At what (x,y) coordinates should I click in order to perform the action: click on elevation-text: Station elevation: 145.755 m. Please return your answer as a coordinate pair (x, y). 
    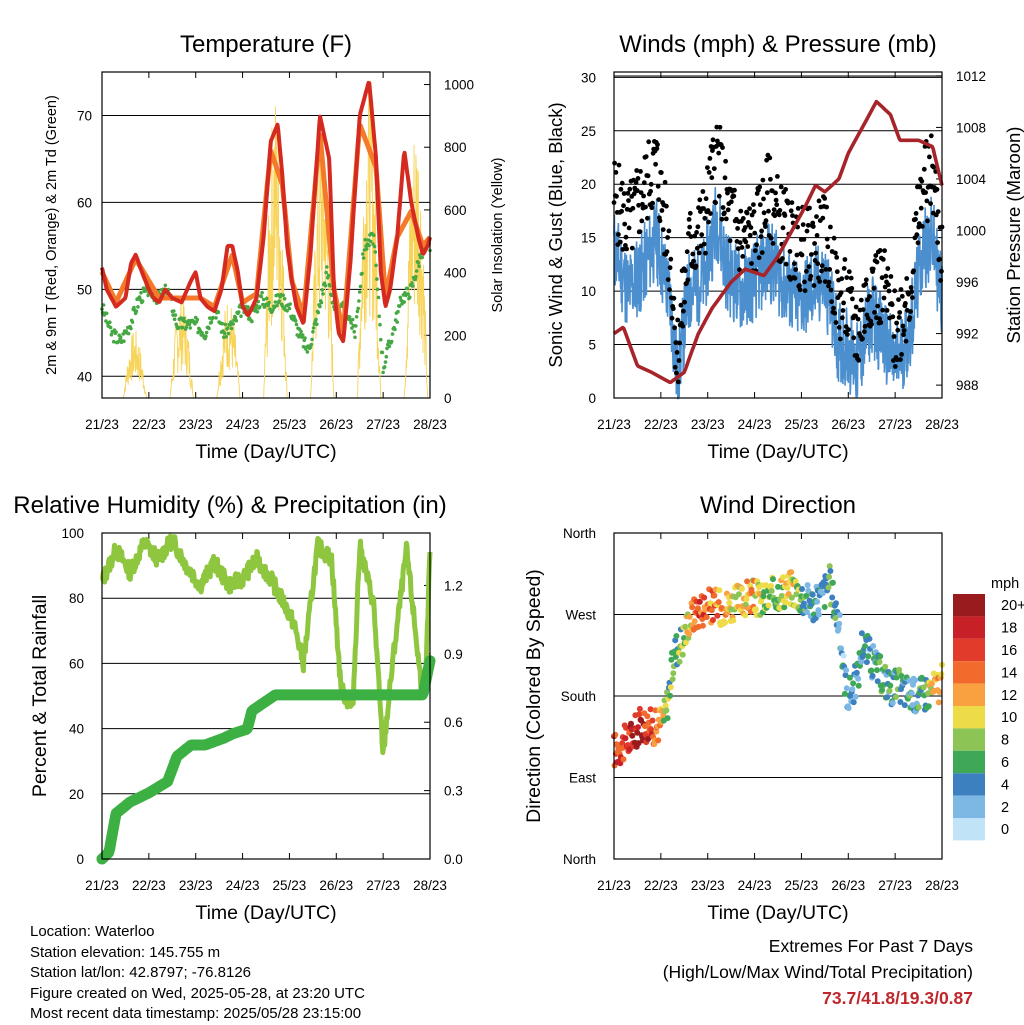
    Looking at the image, I should click on (125, 952).